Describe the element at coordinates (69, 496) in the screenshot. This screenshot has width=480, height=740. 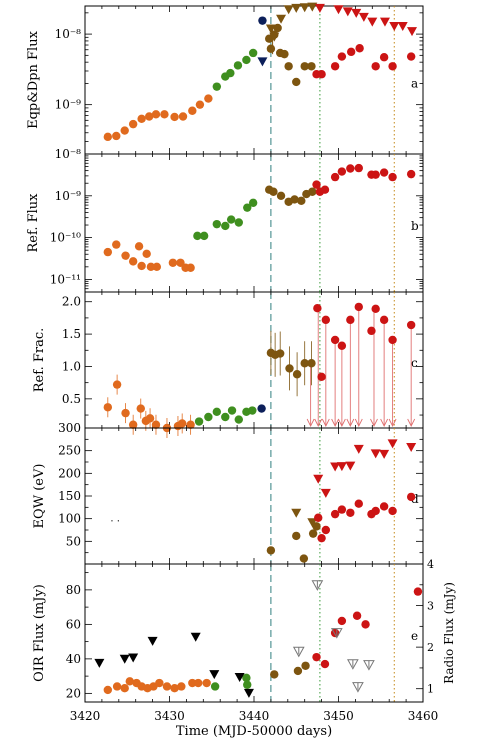
I see `y-tick-label: 150` at that location.